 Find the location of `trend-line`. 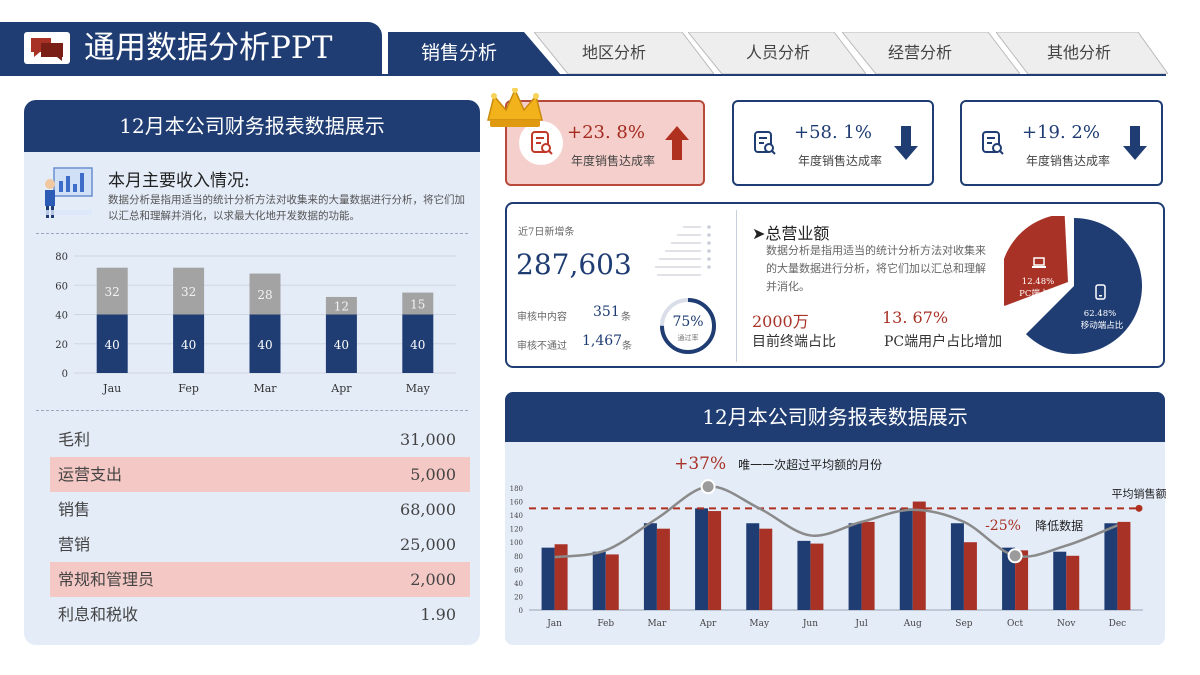

trend-line is located at coordinates (836, 522).